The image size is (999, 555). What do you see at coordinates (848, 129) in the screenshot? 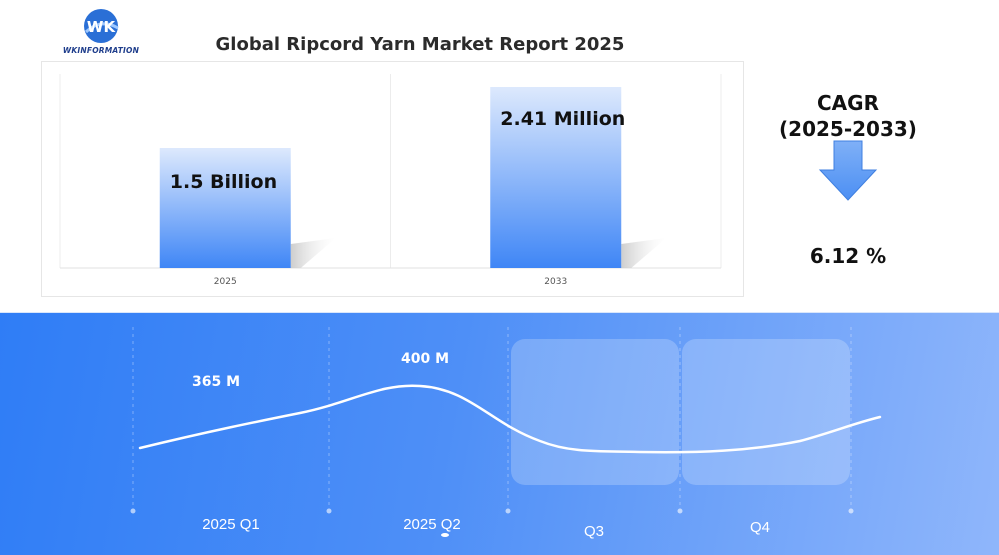
I see `cagr-label-line2: (2025-2033)` at bounding box center [848, 129].